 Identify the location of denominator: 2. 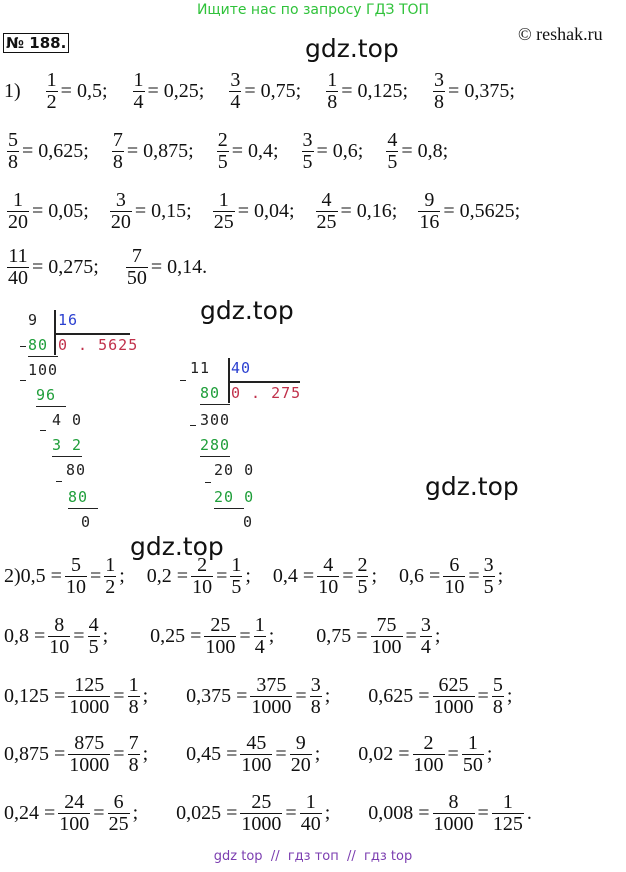
(51, 102).